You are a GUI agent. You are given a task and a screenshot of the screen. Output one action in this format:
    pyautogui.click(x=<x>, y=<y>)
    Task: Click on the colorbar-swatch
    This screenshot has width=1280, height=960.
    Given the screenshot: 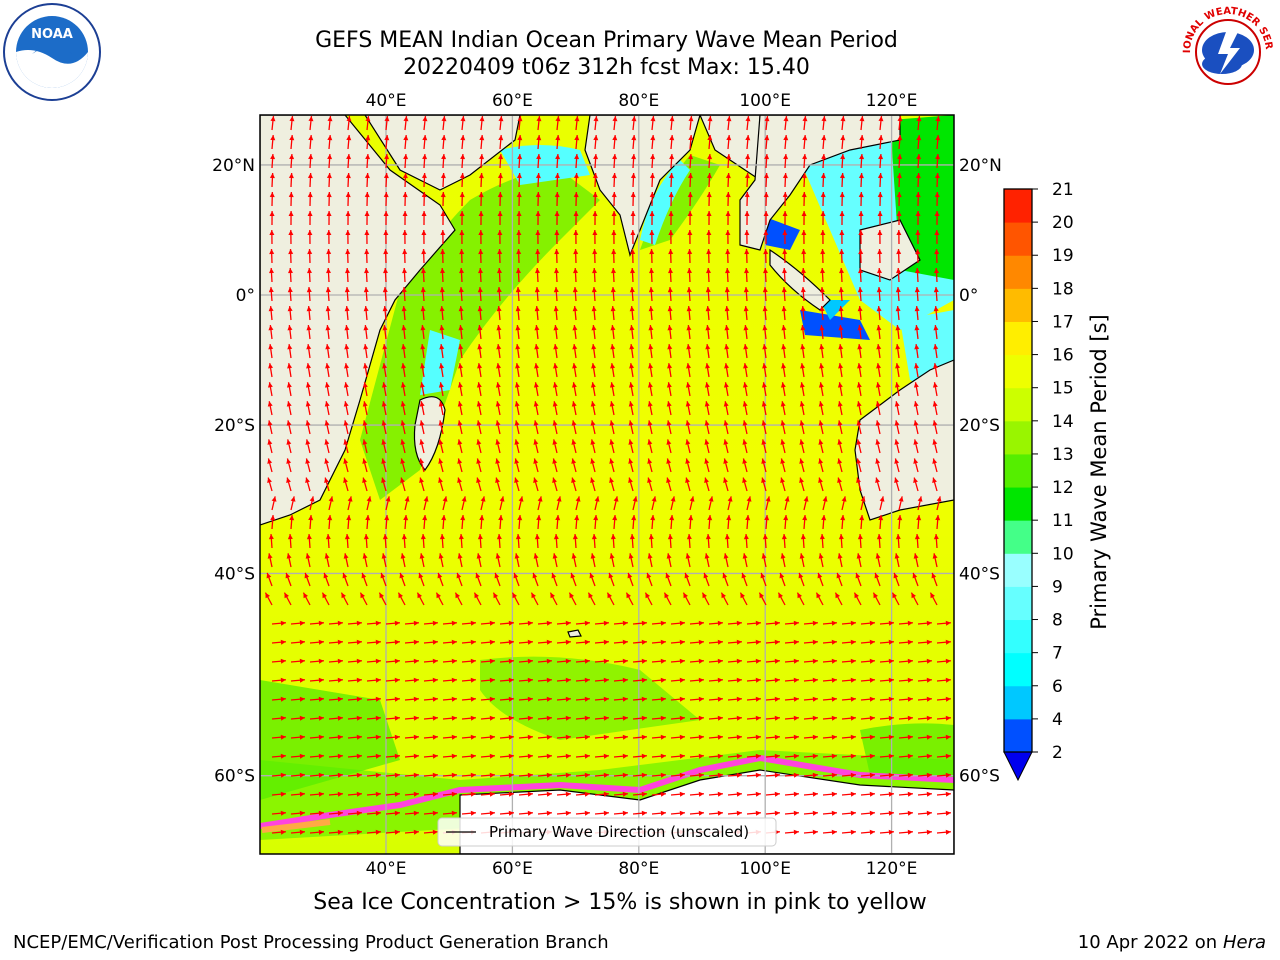 What is the action you would take?
    pyautogui.click(x=1018, y=504)
    